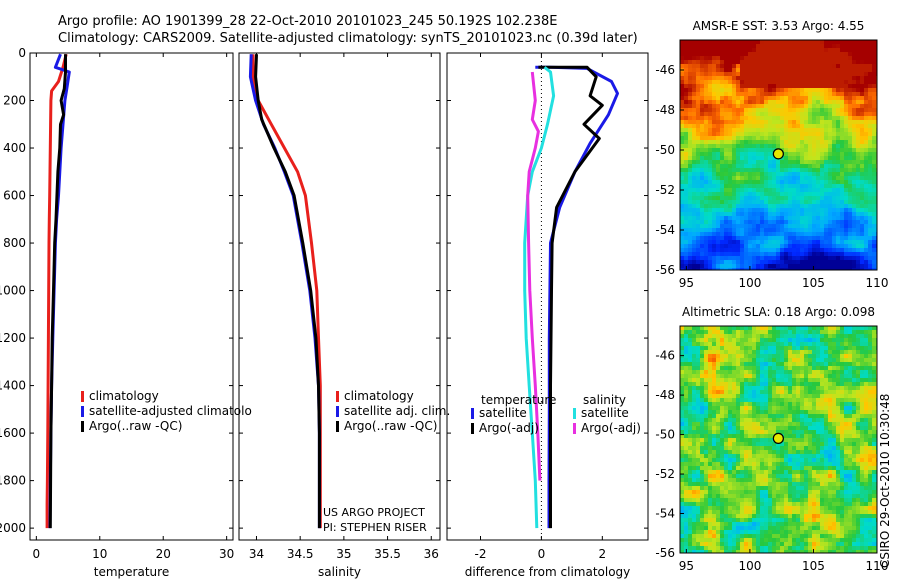  What do you see at coordinates (14, 243) in the screenshot?
I see `depth-tick-label: 800` at bounding box center [14, 243].